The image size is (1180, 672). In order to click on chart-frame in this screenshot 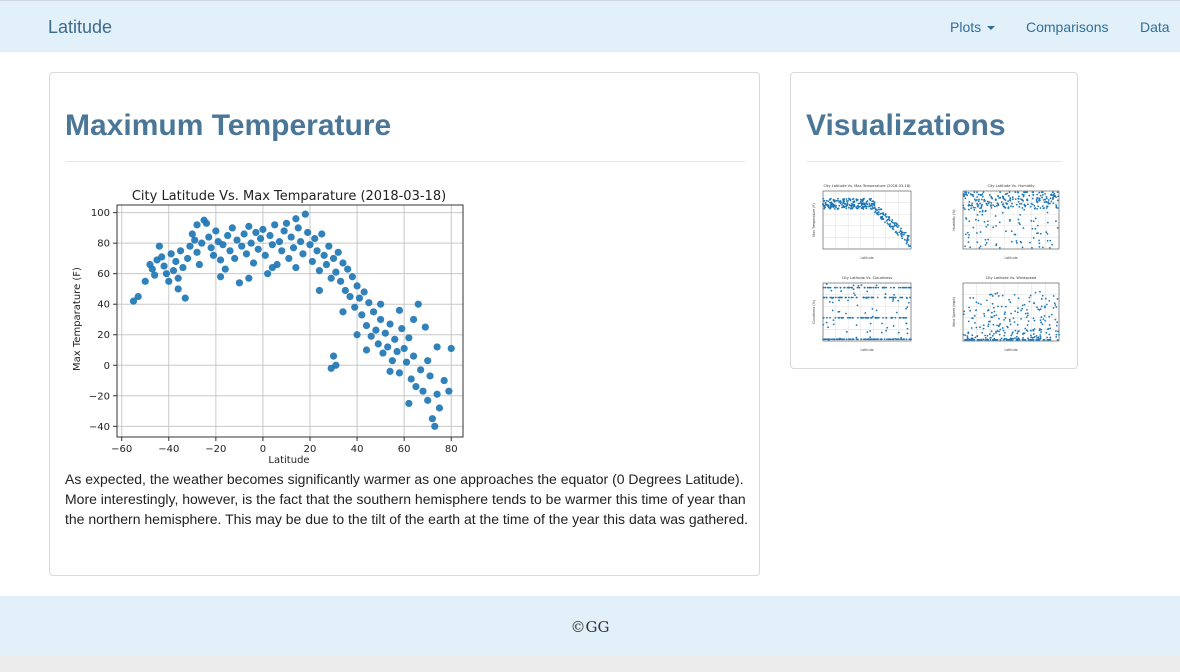, I will do `click(290, 321)`.